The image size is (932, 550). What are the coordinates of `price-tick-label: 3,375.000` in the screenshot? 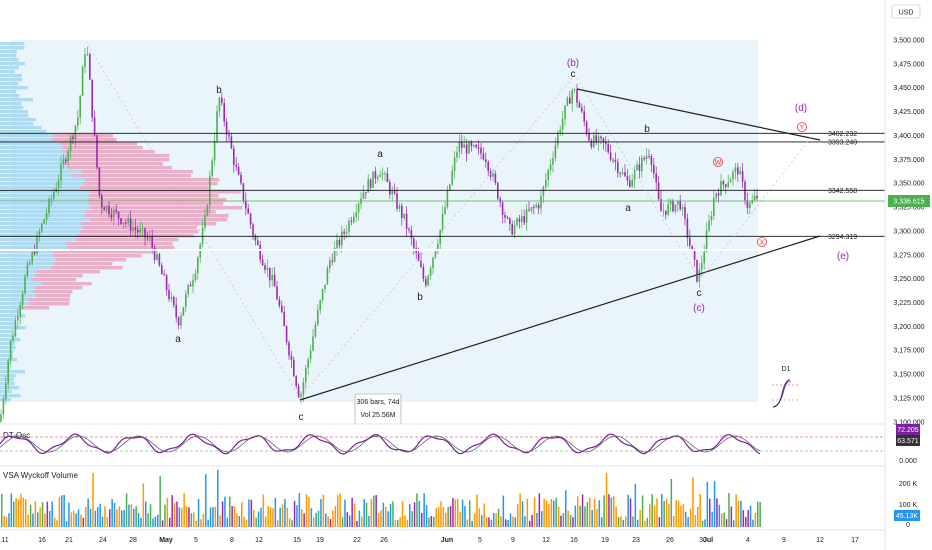 It's located at (908, 160).